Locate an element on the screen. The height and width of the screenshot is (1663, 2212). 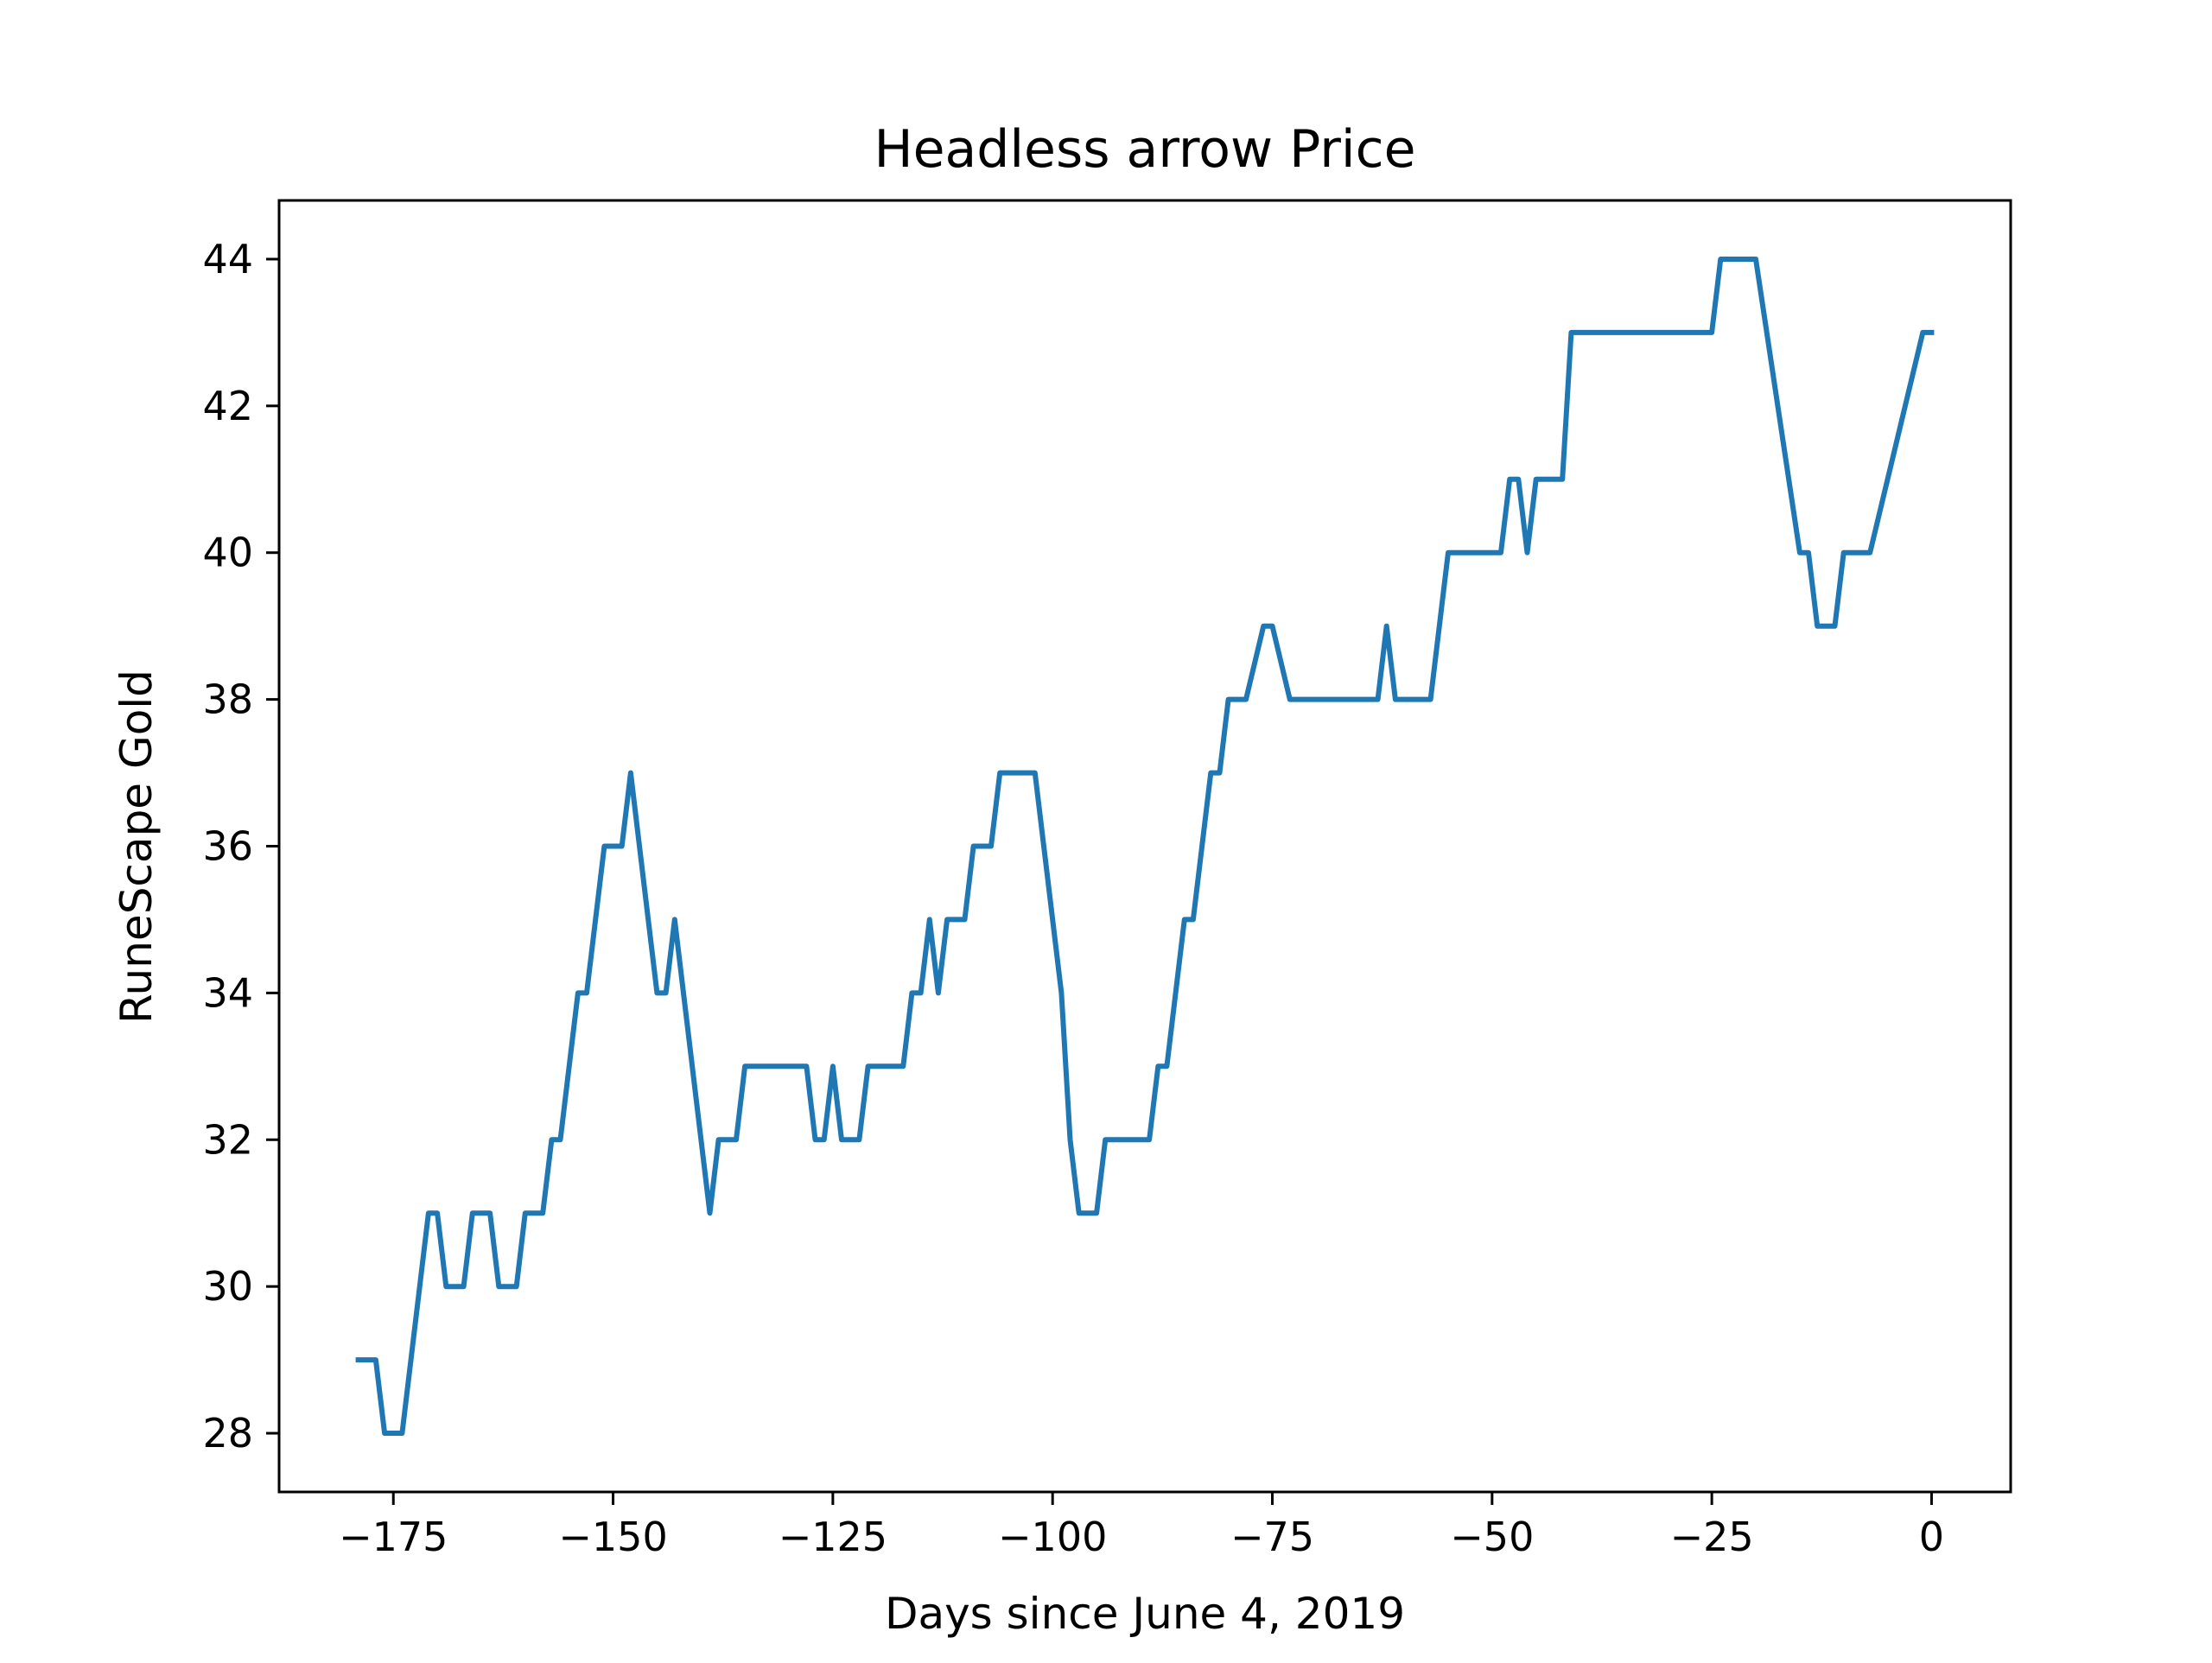
x-tick-label: −150 is located at coordinates (612, 1537).